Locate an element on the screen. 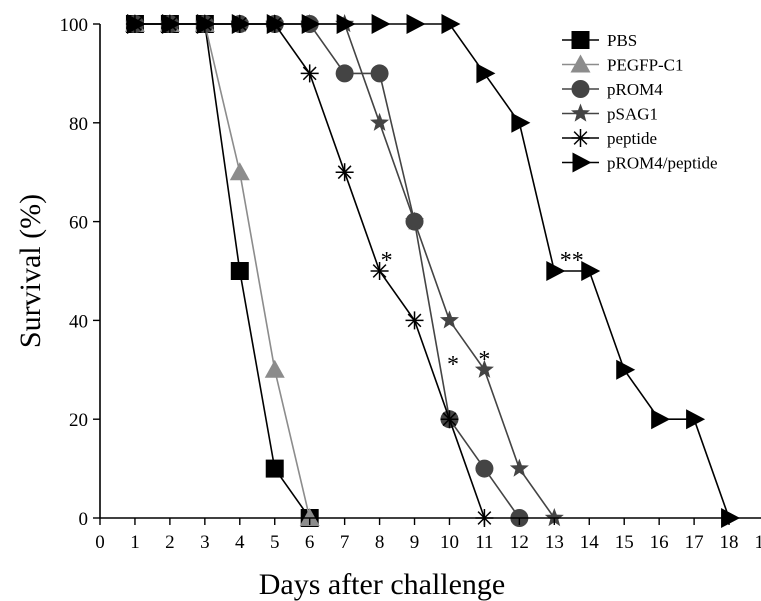 This screenshot has height=601, width=761. x-tick-label: 17 is located at coordinates (694, 542).